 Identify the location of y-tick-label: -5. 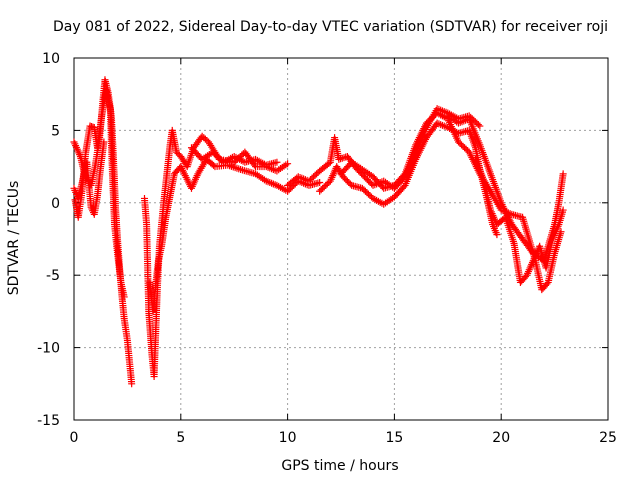
(53, 276).